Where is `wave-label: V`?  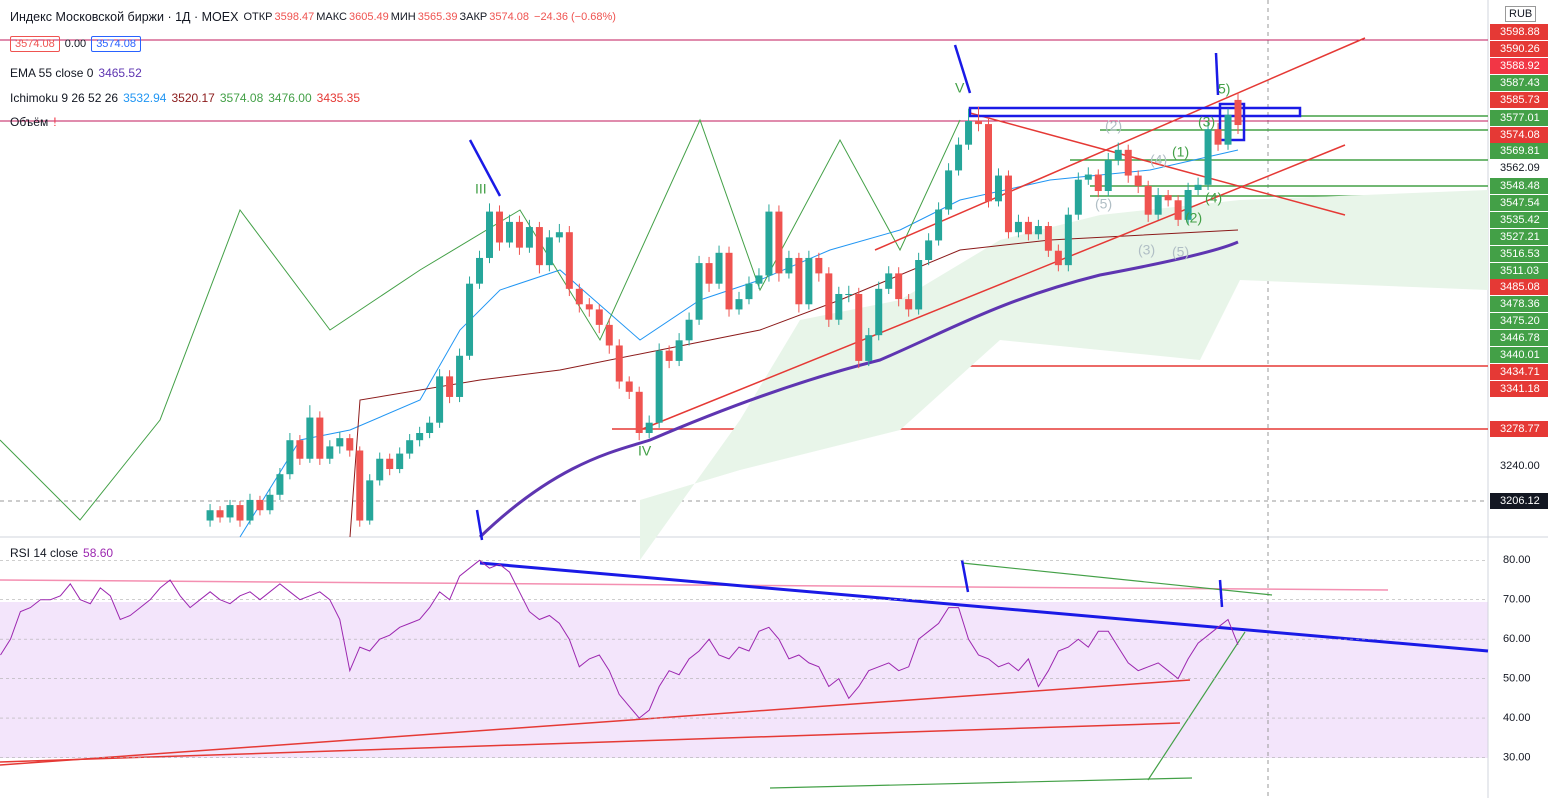 wave-label: V is located at coordinates (960, 88).